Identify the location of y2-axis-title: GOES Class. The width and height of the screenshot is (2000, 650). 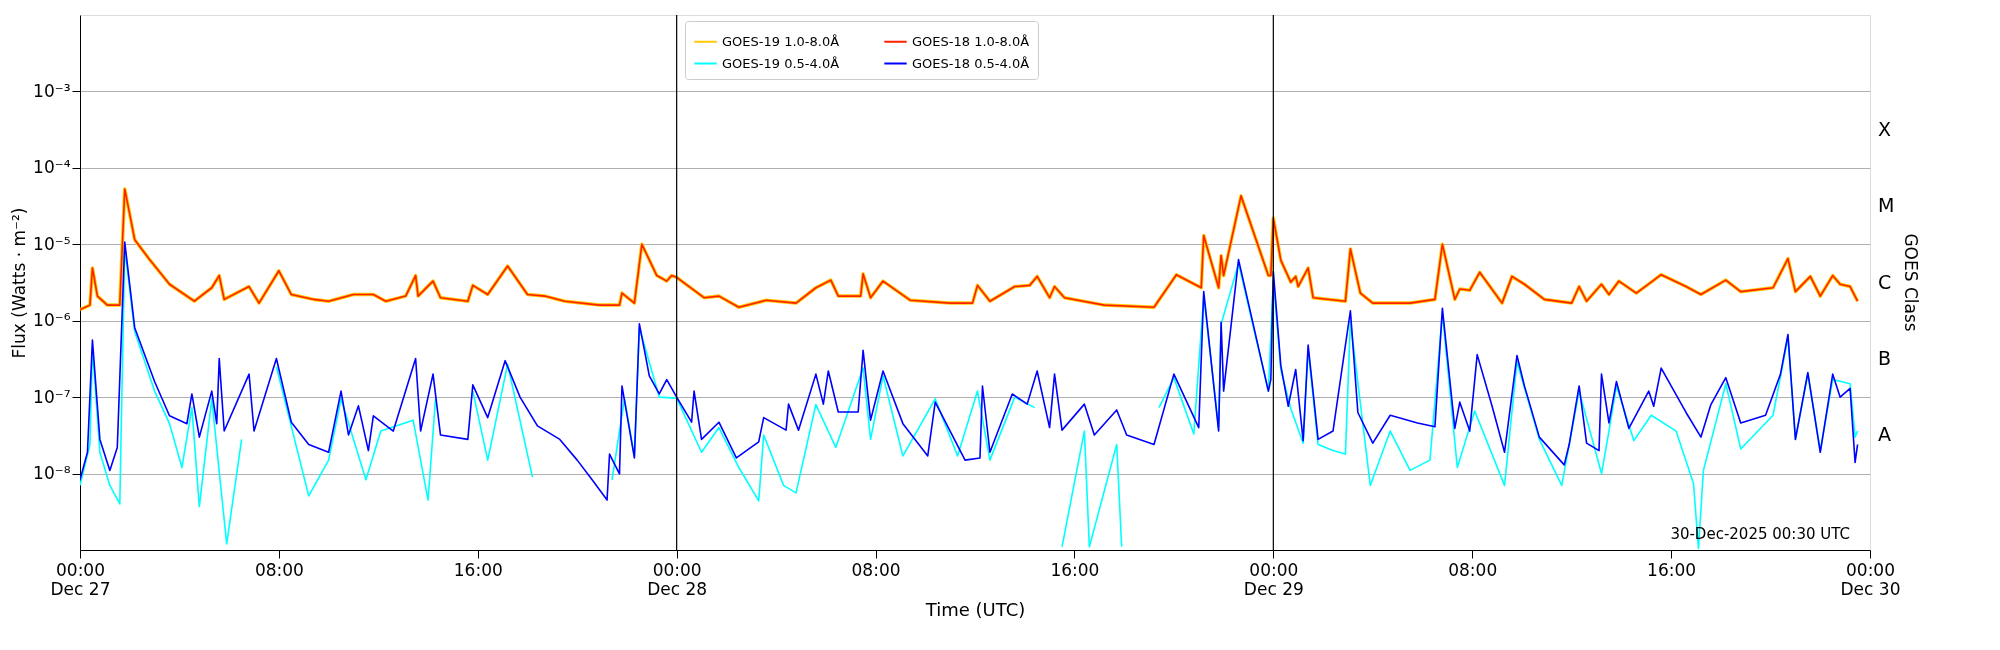
(1911, 282).